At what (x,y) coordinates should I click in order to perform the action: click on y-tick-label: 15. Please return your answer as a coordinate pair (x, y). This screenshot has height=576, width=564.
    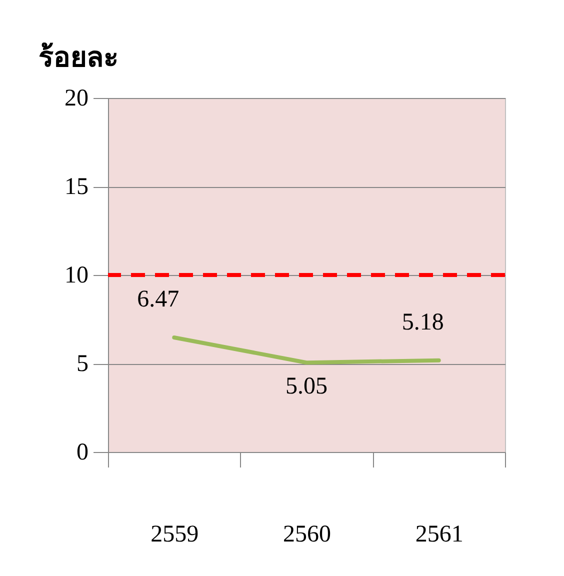
    Looking at the image, I should click on (76, 187).